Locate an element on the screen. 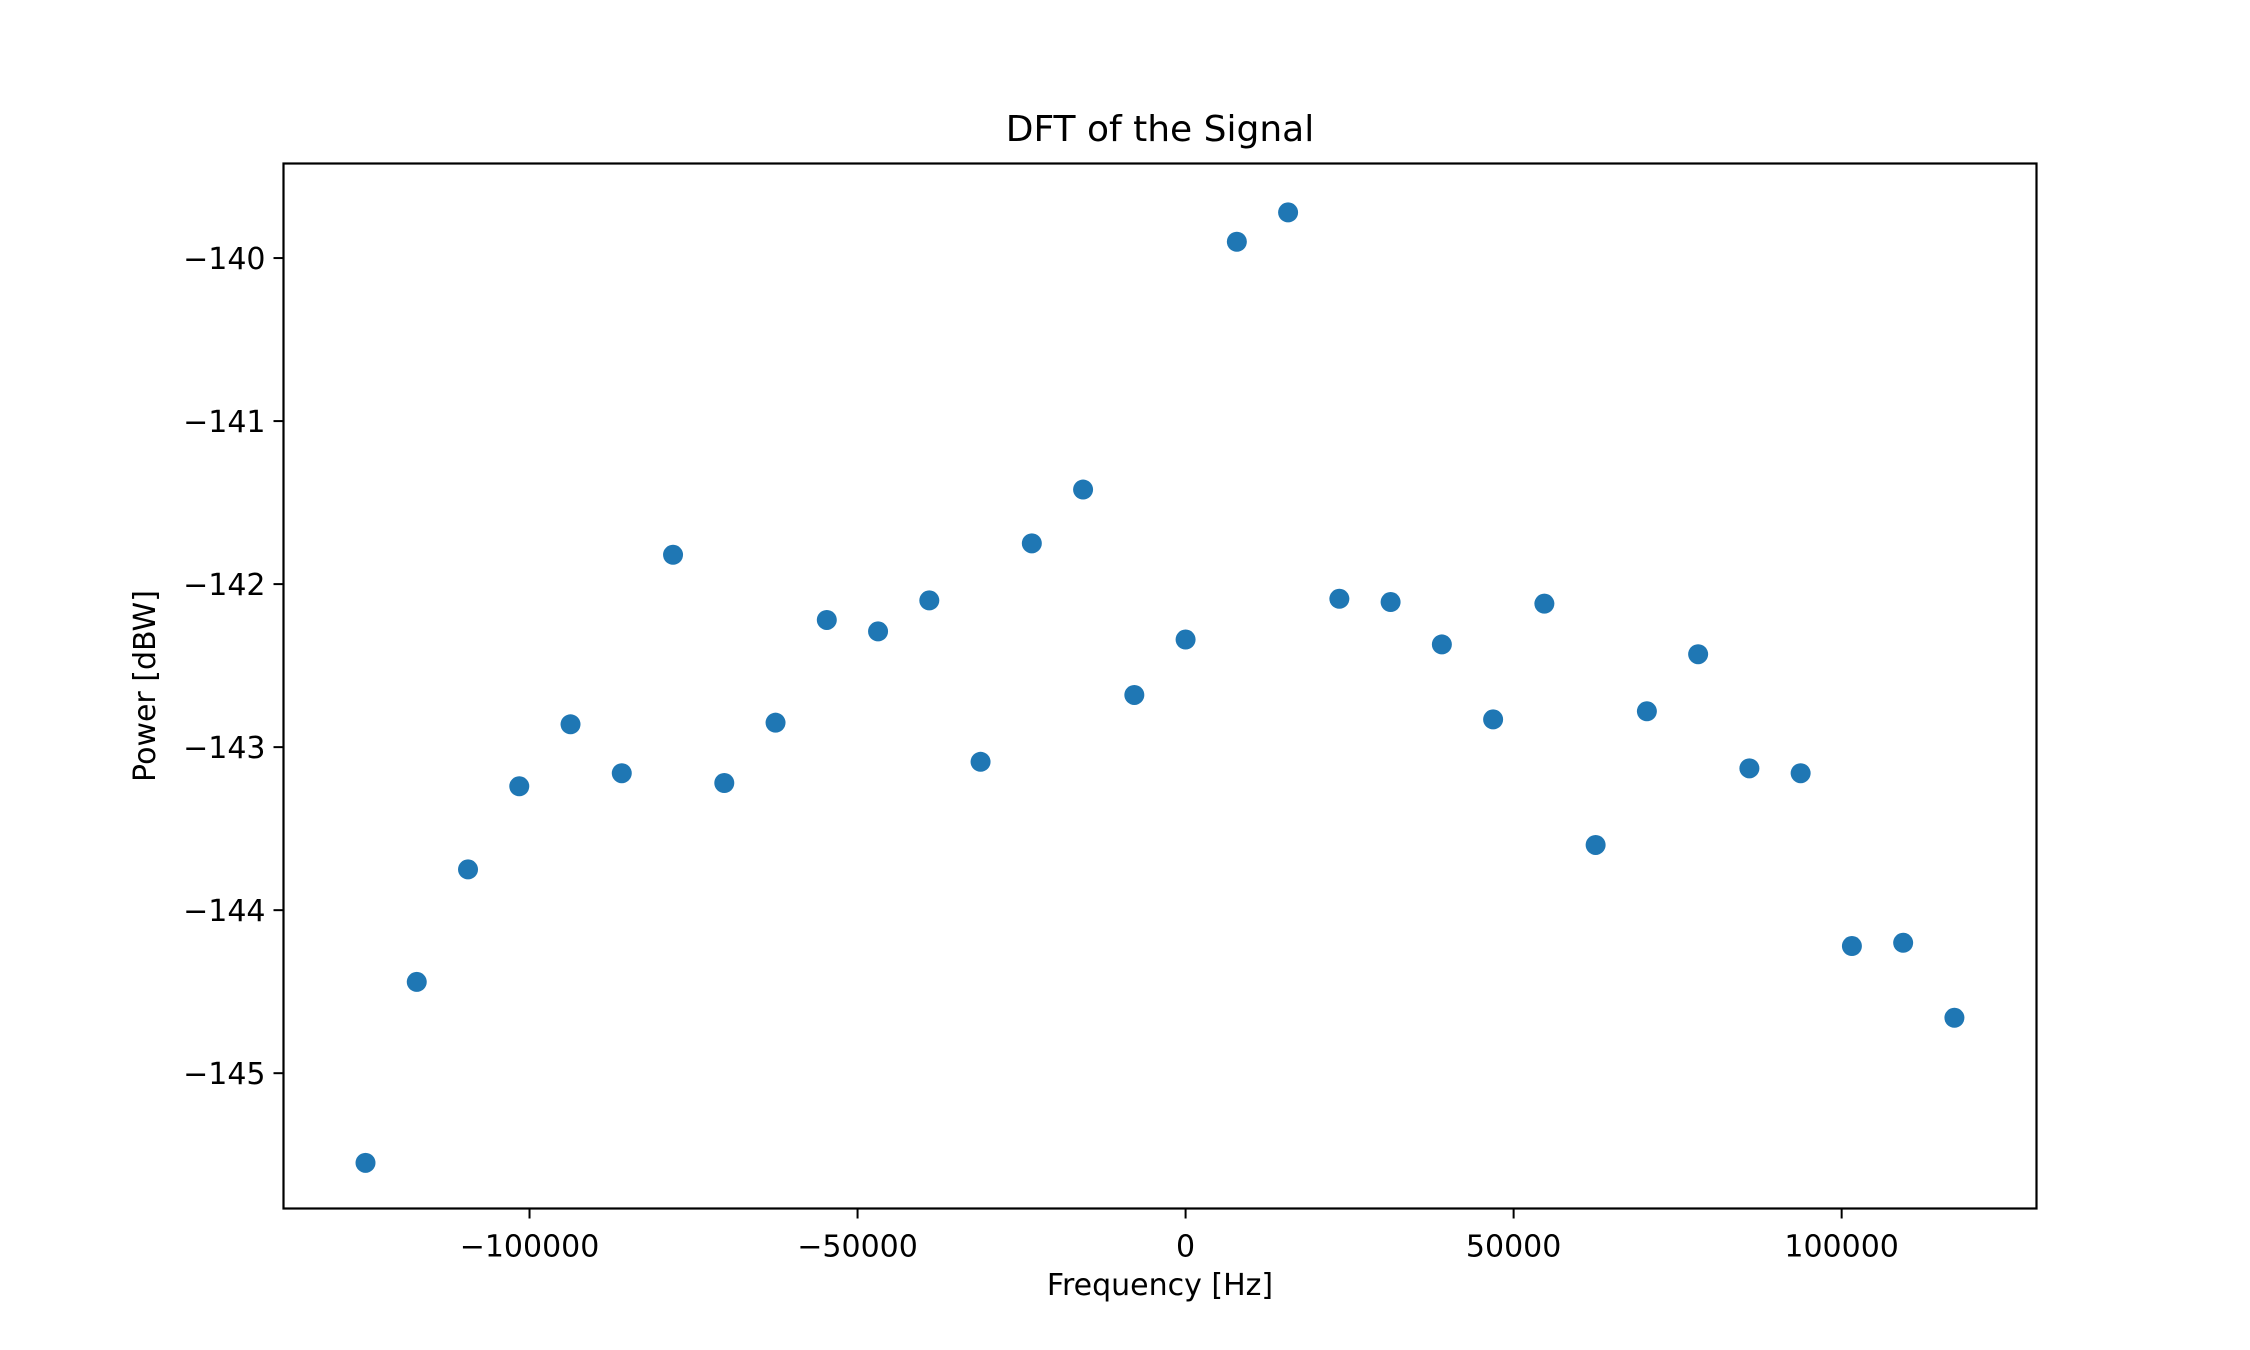 The height and width of the screenshot is (1350, 2250). y-axis-label: Power [dBW] is located at coordinates (145, 686).